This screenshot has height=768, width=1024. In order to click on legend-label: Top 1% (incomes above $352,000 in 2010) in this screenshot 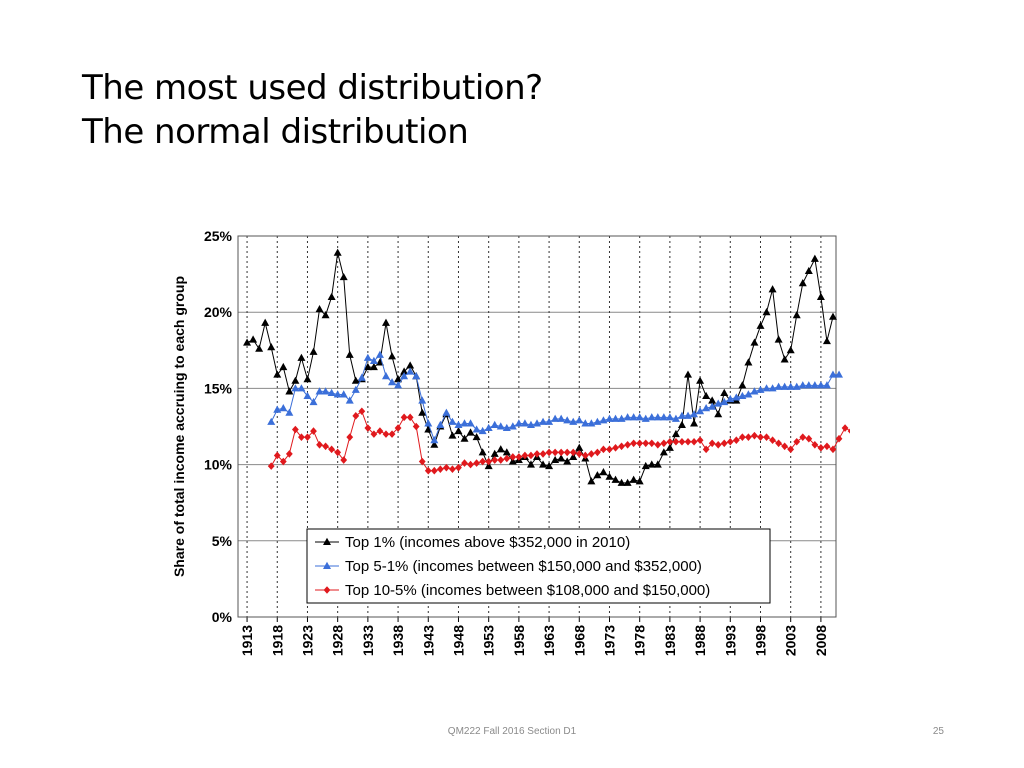, I will do `click(487, 542)`.